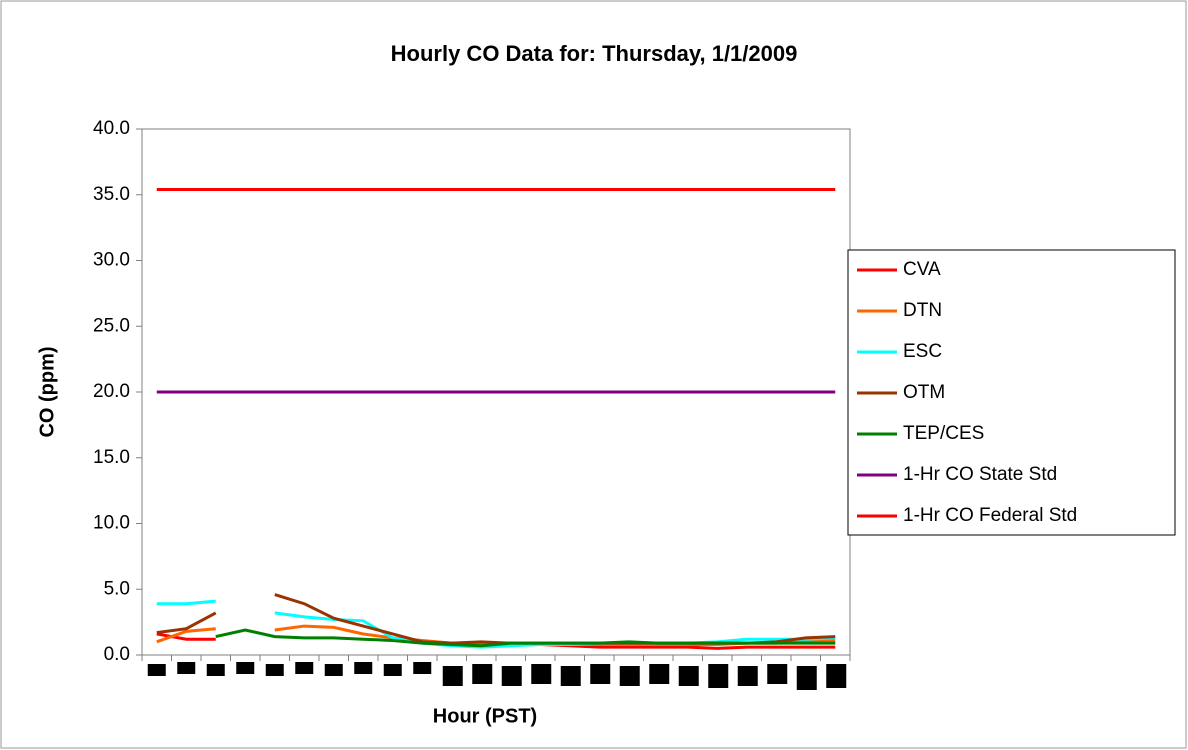 Image resolution: width=1188 pixels, height=750 pixels. What do you see at coordinates (990, 515) in the screenshot?
I see `legend-label: 1-Hr CO Federal Std` at bounding box center [990, 515].